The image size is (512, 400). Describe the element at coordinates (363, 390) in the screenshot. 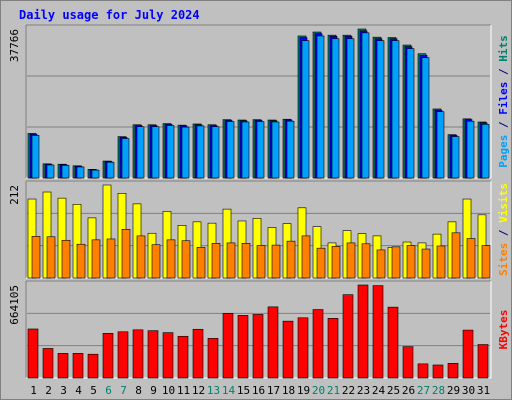

I see `x-tick-label-23: 23` at that location.